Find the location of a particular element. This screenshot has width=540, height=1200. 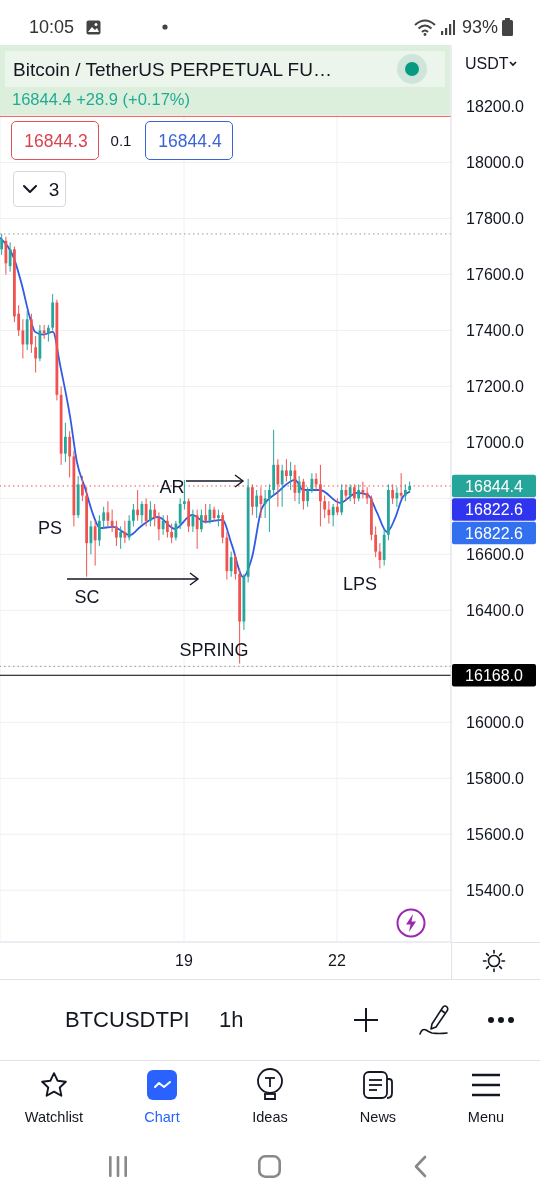

annotation: PS is located at coordinates (50, 528).